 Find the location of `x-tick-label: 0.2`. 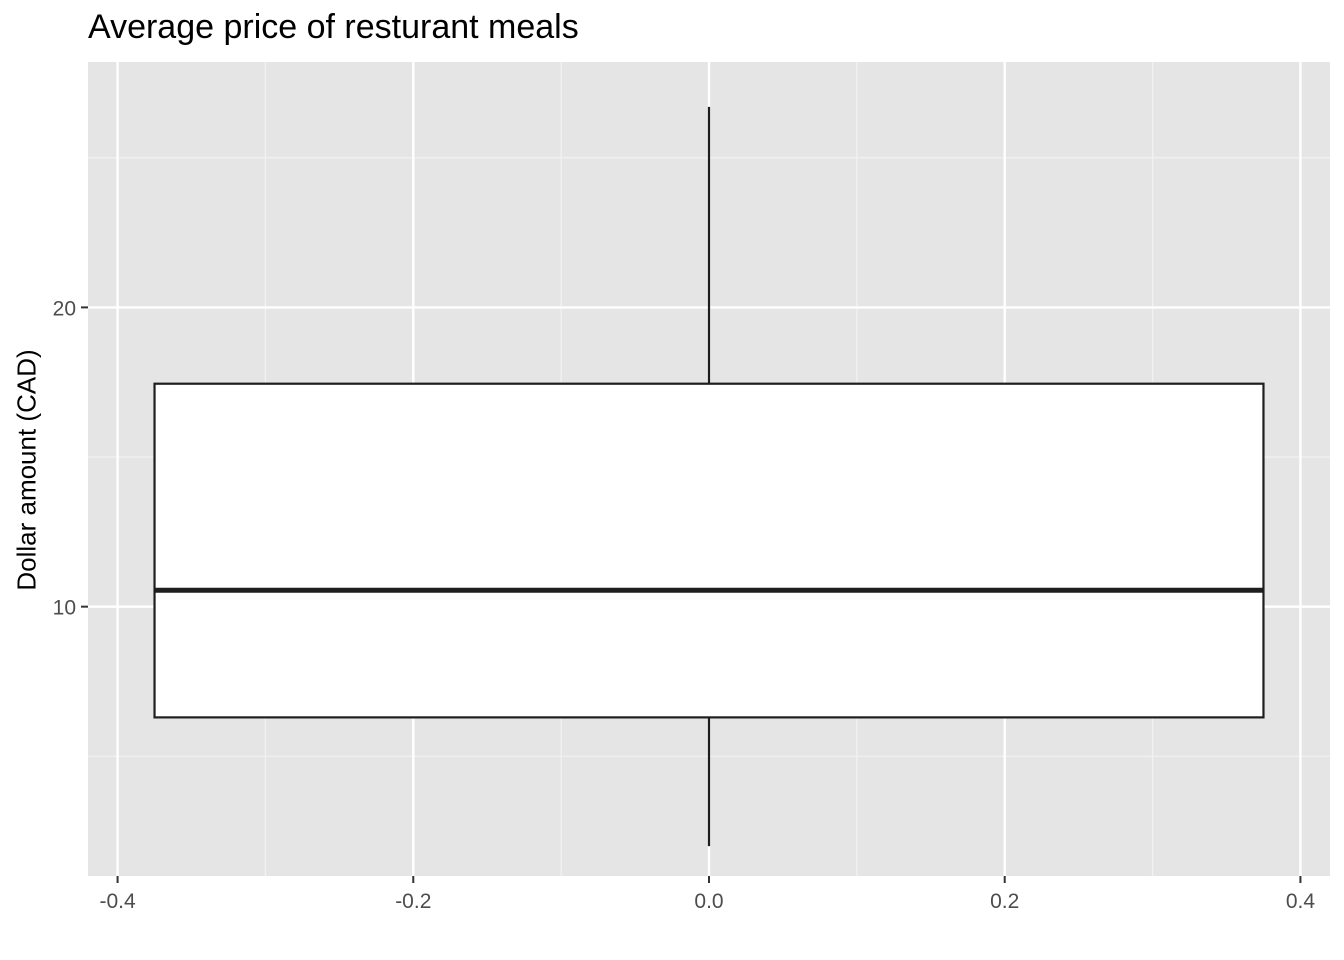

x-tick-label: 0.2 is located at coordinates (1004, 901).